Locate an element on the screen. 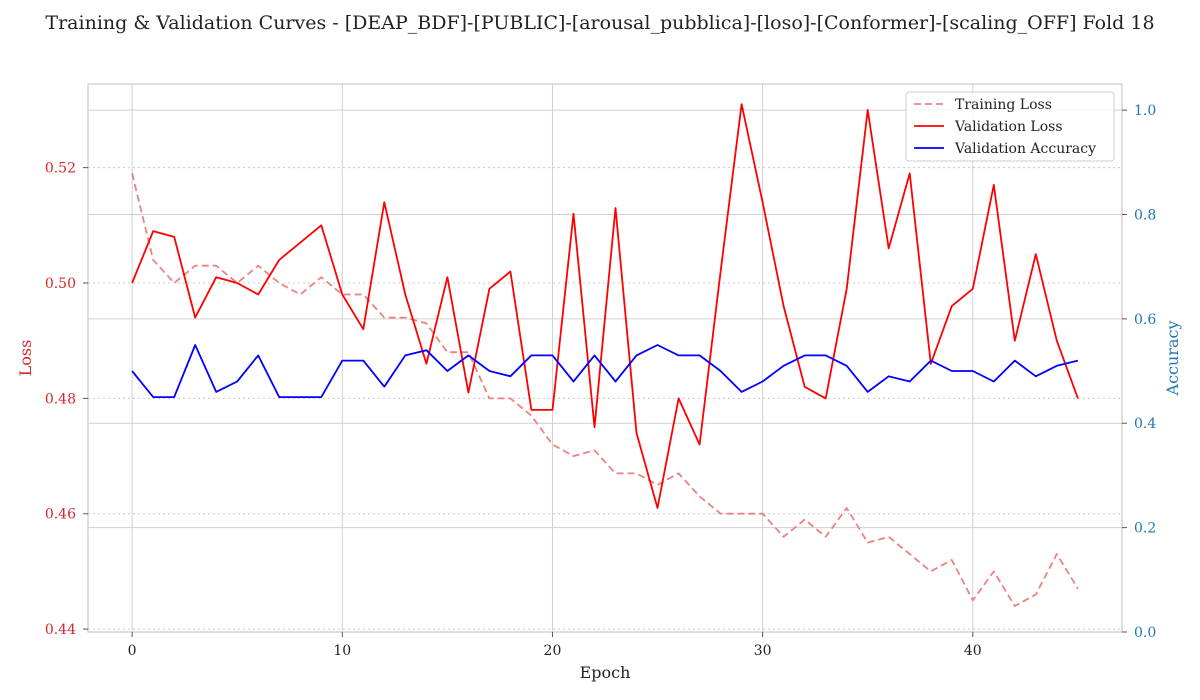 Image resolution: width=1200 pixels, height=700 pixels. y-right-tick-label: 0.8 is located at coordinates (1145, 215).